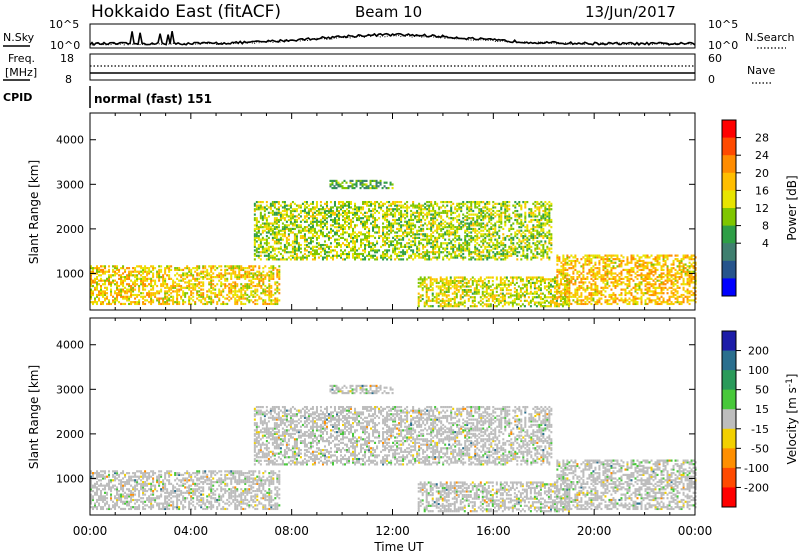 The width and height of the screenshot is (800, 554). Describe the element at coordinates (64, 24) in the screenshot. I see `noise-left-tick-top: 10^5` at that location.